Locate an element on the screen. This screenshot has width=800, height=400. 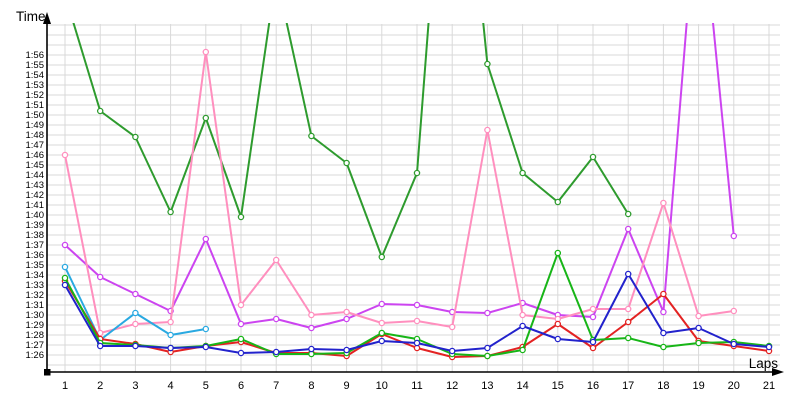
x-tick-label: 16 is located at coordinates (593, 386).